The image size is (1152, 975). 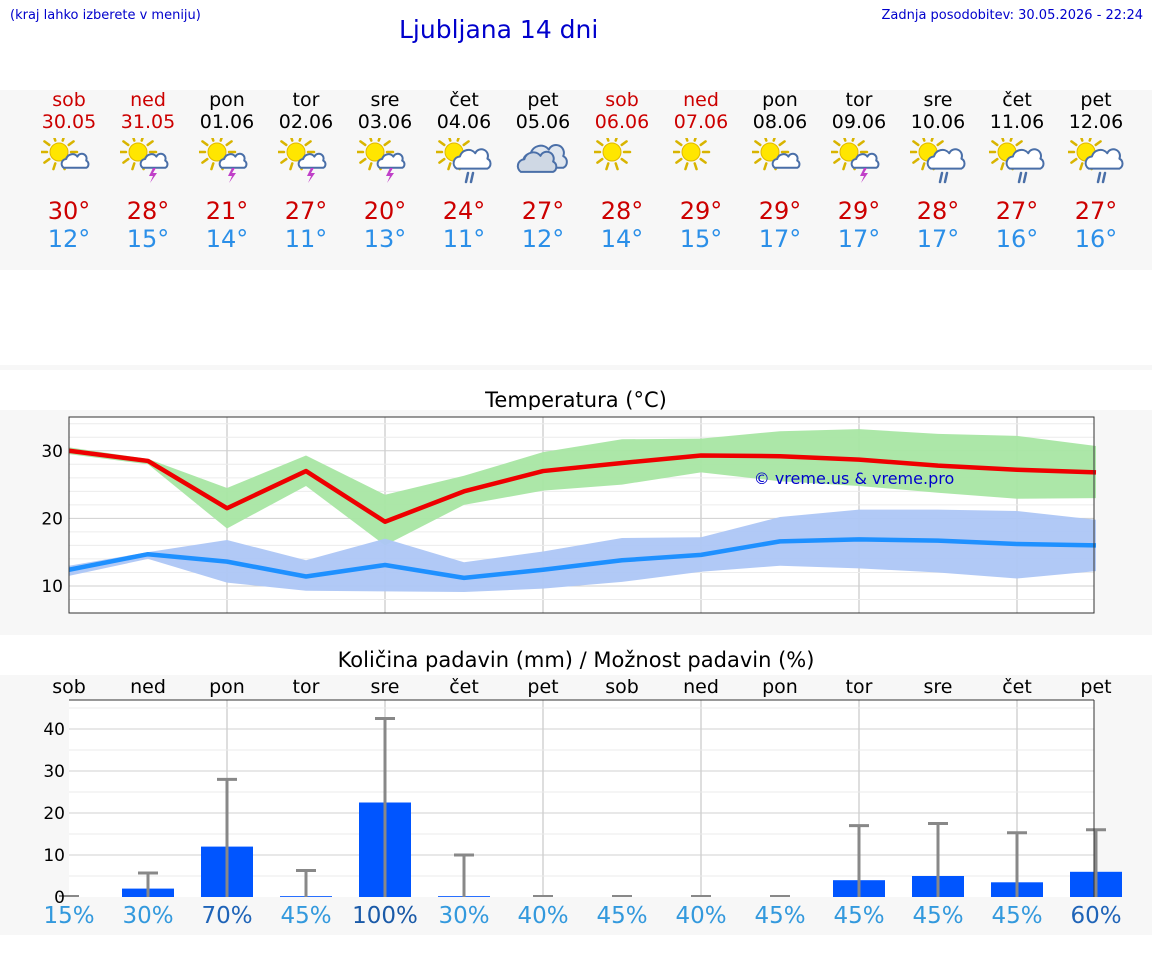 What do you see at coordinates (1096, 687) in the screenshot?
I see `precip-day-label: pet` at bounding box center [1096, 687].